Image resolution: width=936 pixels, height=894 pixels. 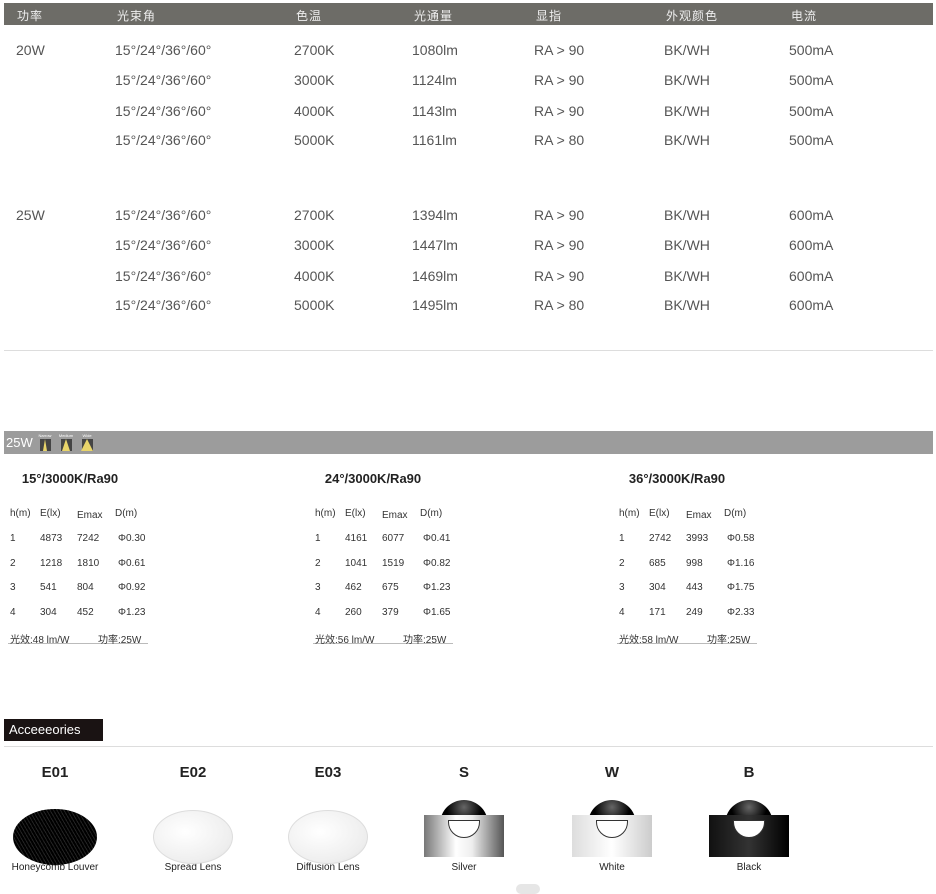 I want to click on table-cell: Φ0.41, so click(x=437, y=538).